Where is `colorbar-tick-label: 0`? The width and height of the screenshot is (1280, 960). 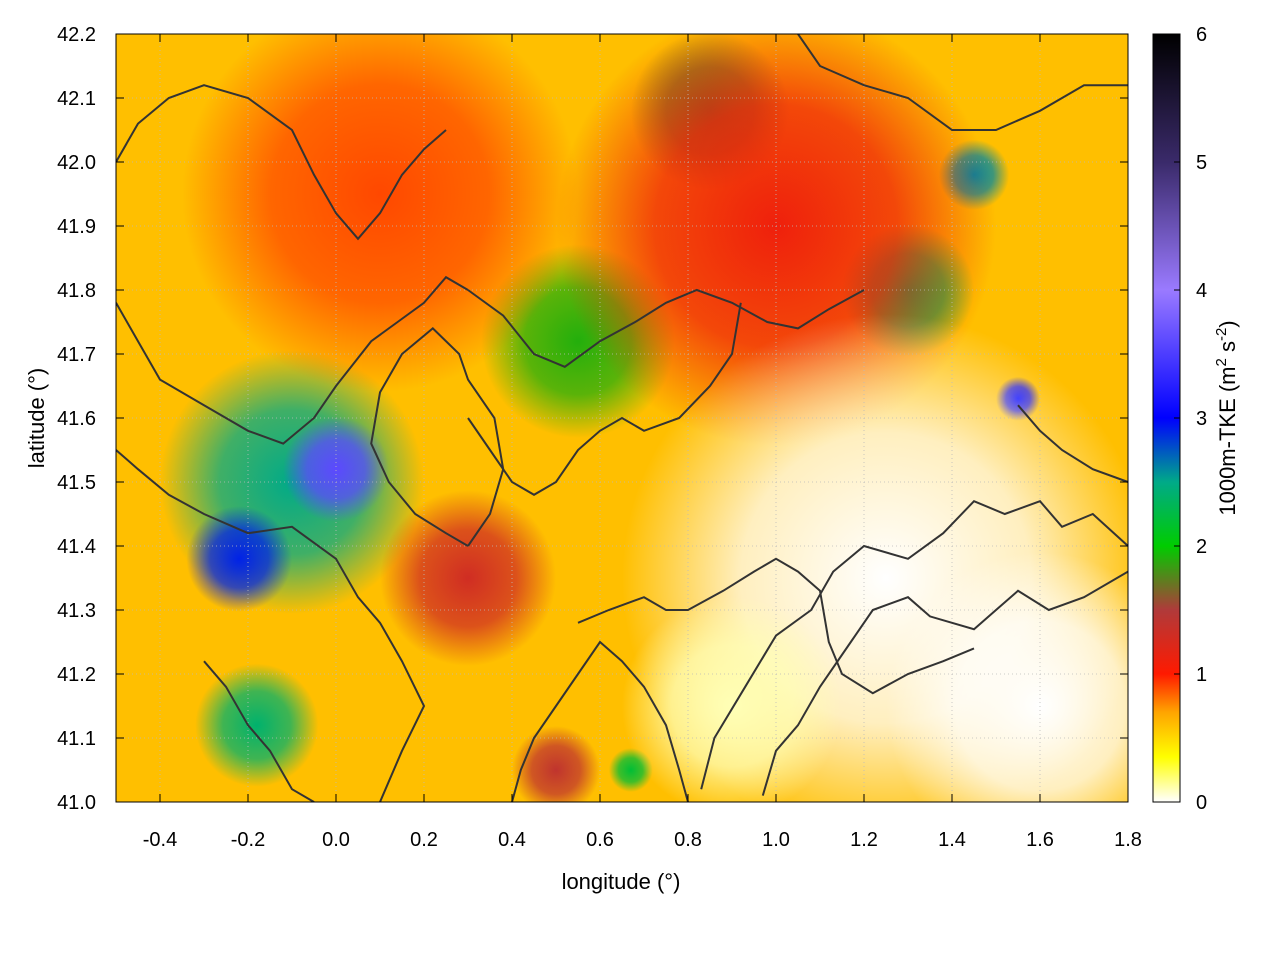 colorbar-tick-label: 0 is located at coordinates (1201, 803).